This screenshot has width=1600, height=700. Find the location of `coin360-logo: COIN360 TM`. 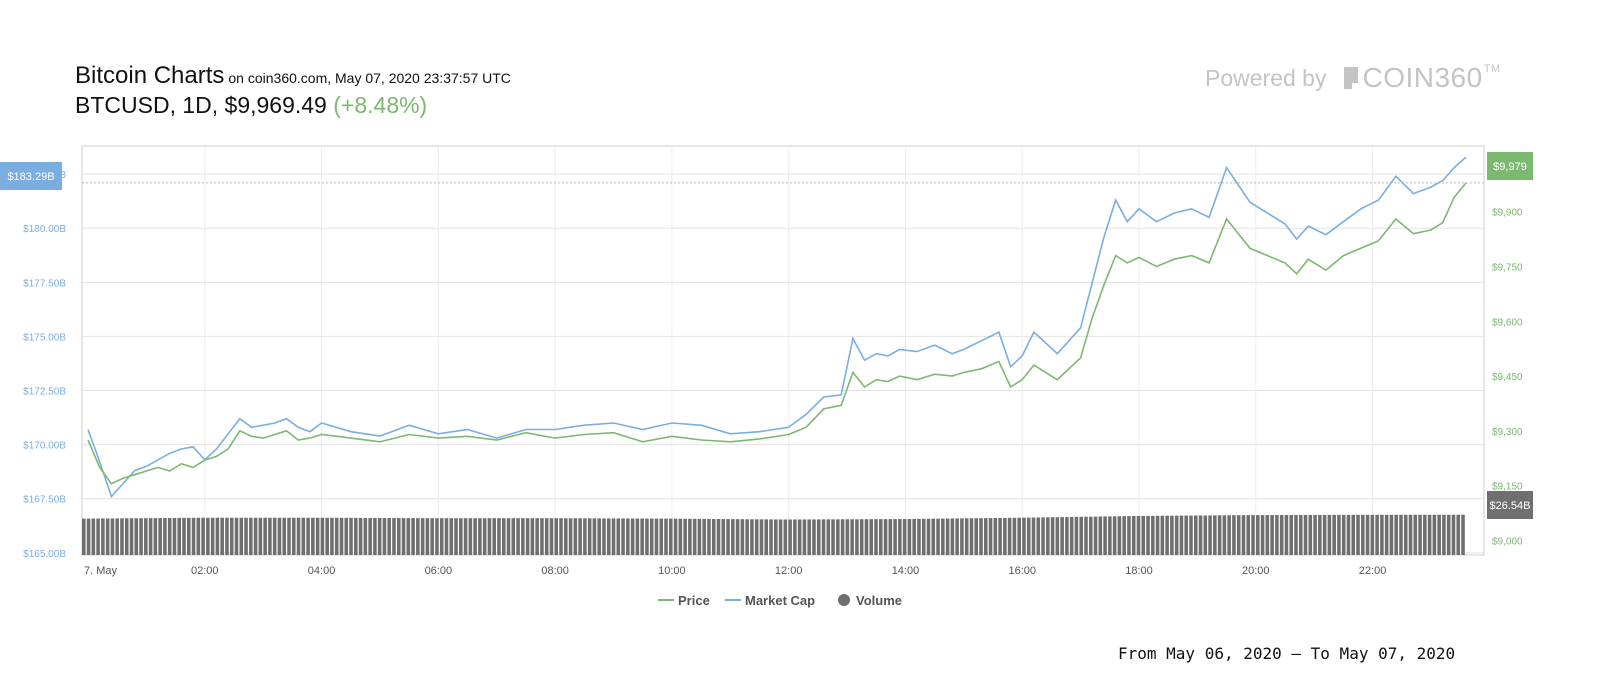

coin360-logo: COIN360 TM is located at coordinates (1422, 78).